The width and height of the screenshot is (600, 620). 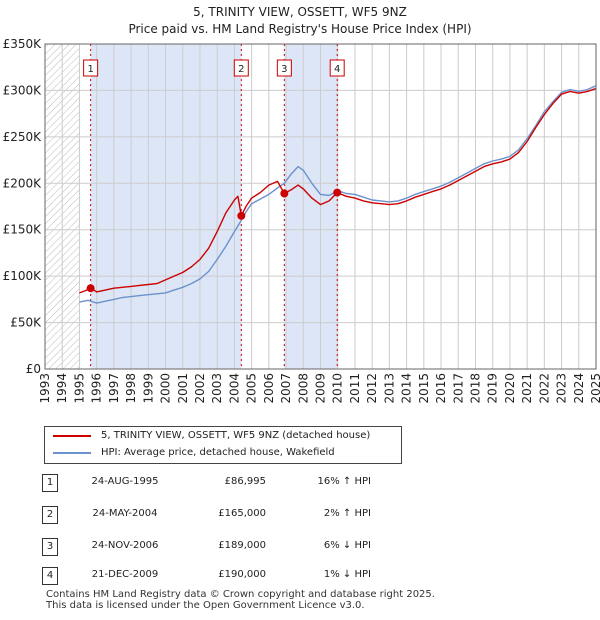 What do you see at coordinates (23, 137) in the screenshot?
I see `y-tick-label: £250K` at bounding box center [23, 137].